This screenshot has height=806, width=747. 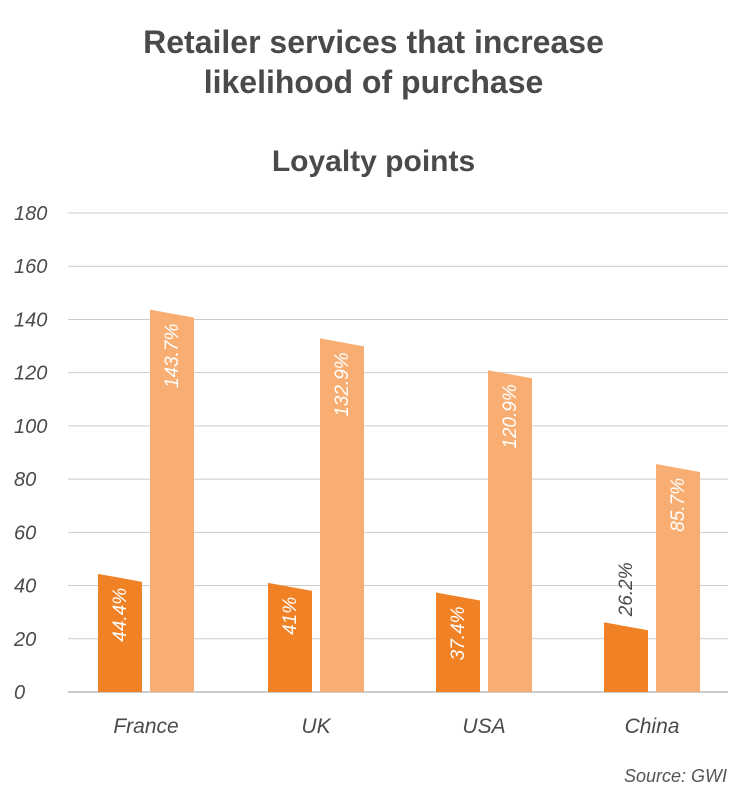 What do you see at coordinates (30, 214) in the screenshot?
I see `y-tick-label: 180` at bounding box center [30, 214].